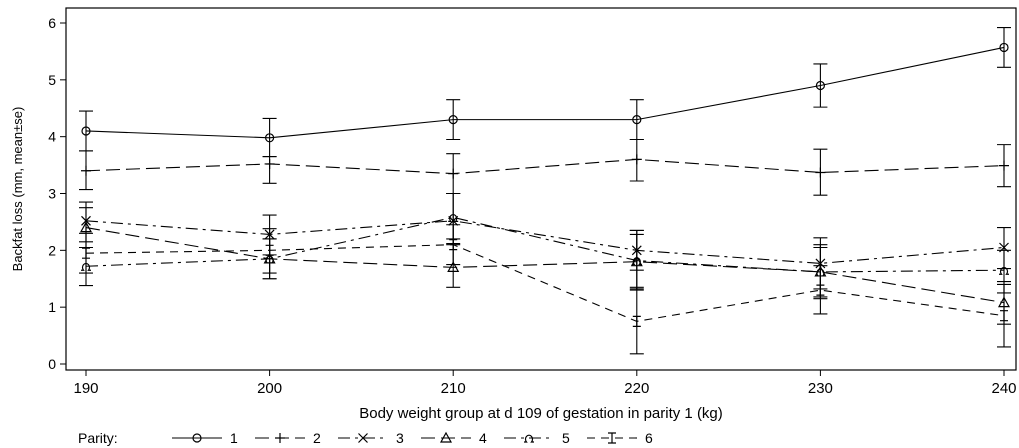  What do you see at coordinates (636, 388) in the screenshot?
I see `x-tick-label: 220` at bounding box center [636, 388].